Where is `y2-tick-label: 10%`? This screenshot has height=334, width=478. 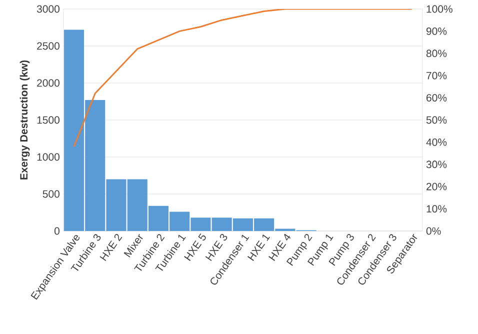 y2-tick-label: 10% is located at coordinates (436, 209).